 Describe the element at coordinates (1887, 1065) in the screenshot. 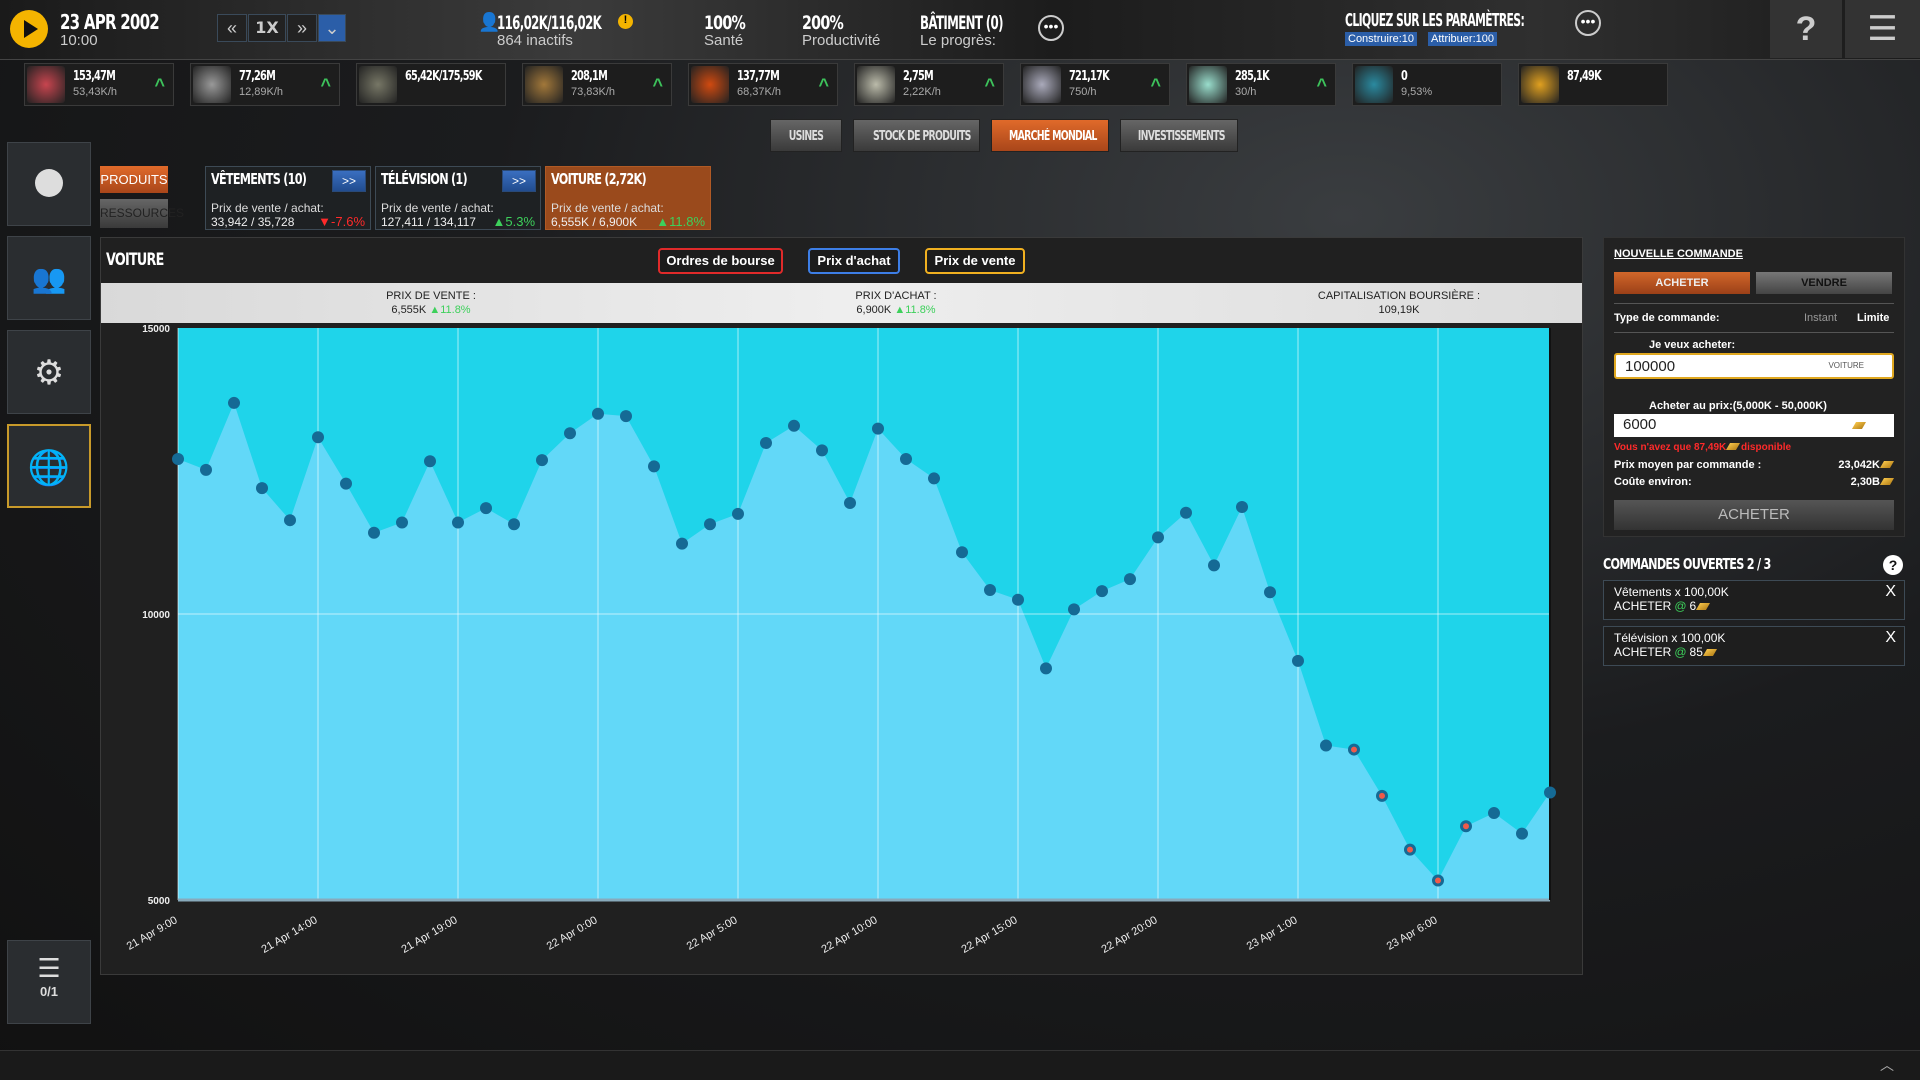

I see `chevron-up-icon: ︿` at that location.